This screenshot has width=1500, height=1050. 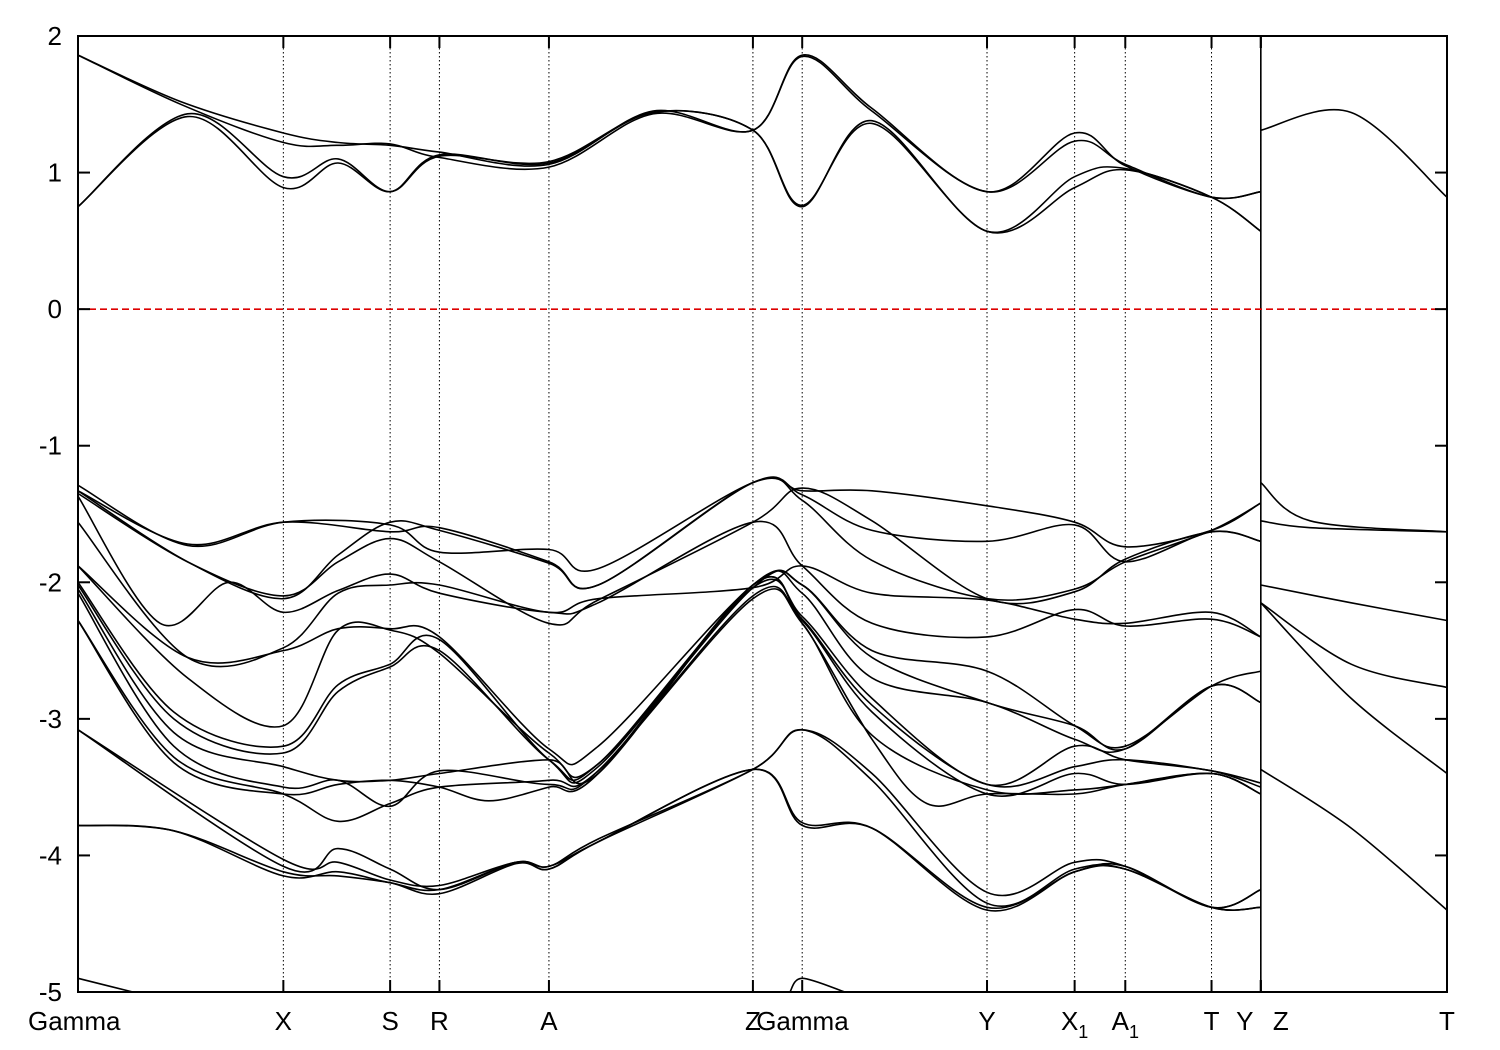 What do you see at coordinates (50, 855) in the screenshot?
I see `y-tick-label: -4` at bounding box center [50, 855].